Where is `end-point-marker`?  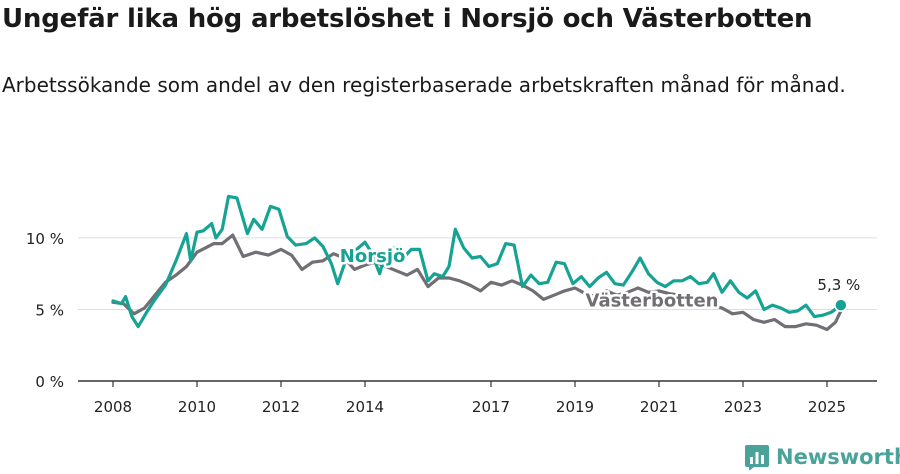
end-point-marker is located at coordinates (841, 305).